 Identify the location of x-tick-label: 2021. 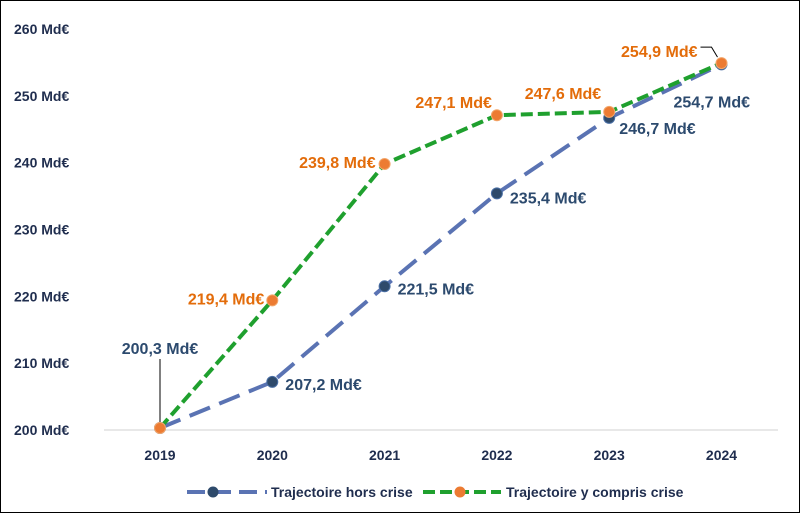
(384, 455).